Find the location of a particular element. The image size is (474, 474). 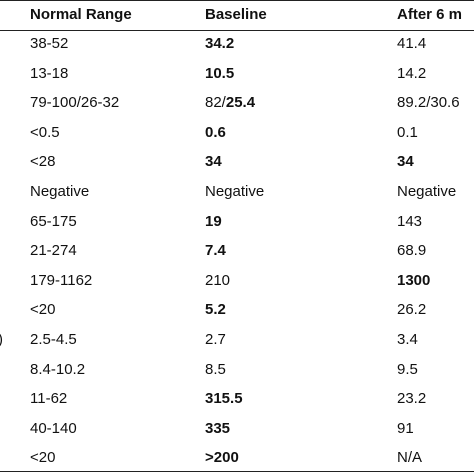

cell-run: 82/ is located at coordinates (215, 103).